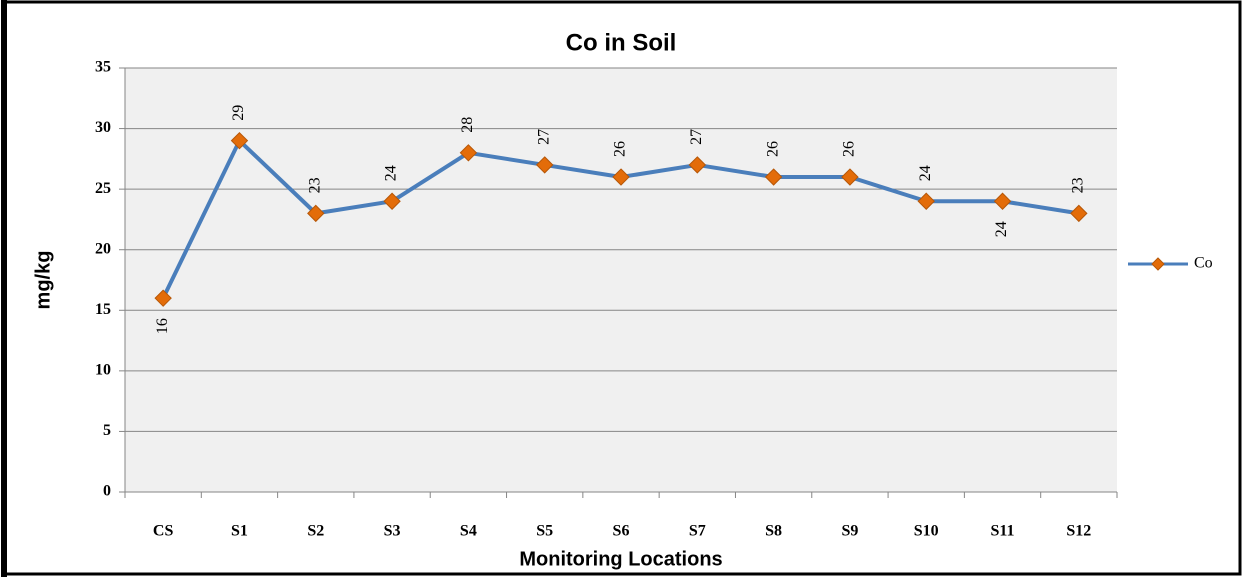 Image resolution: width=1243 pixels, height=577 pixels. Describe the element at coordinates (239, 531) in the screenshot. I see `x-tick-label: S1` at that location.